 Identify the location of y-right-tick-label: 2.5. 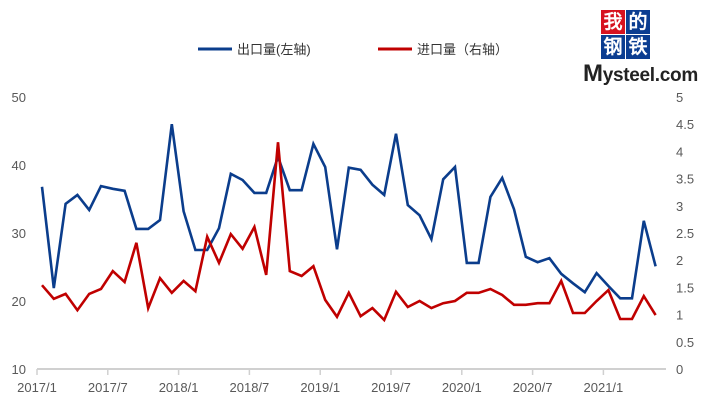
(685, 233).